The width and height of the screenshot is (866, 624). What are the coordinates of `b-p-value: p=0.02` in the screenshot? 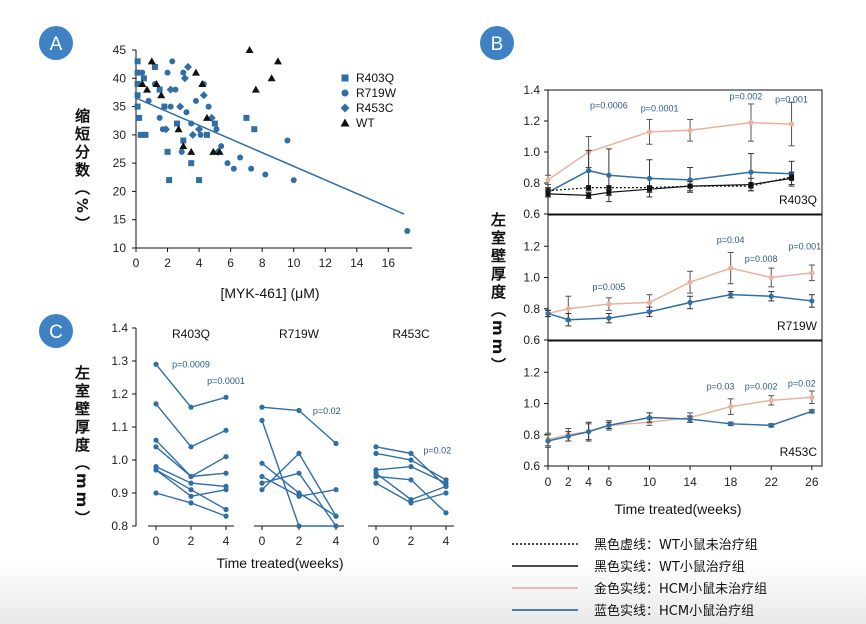 It's located at (802, 383).